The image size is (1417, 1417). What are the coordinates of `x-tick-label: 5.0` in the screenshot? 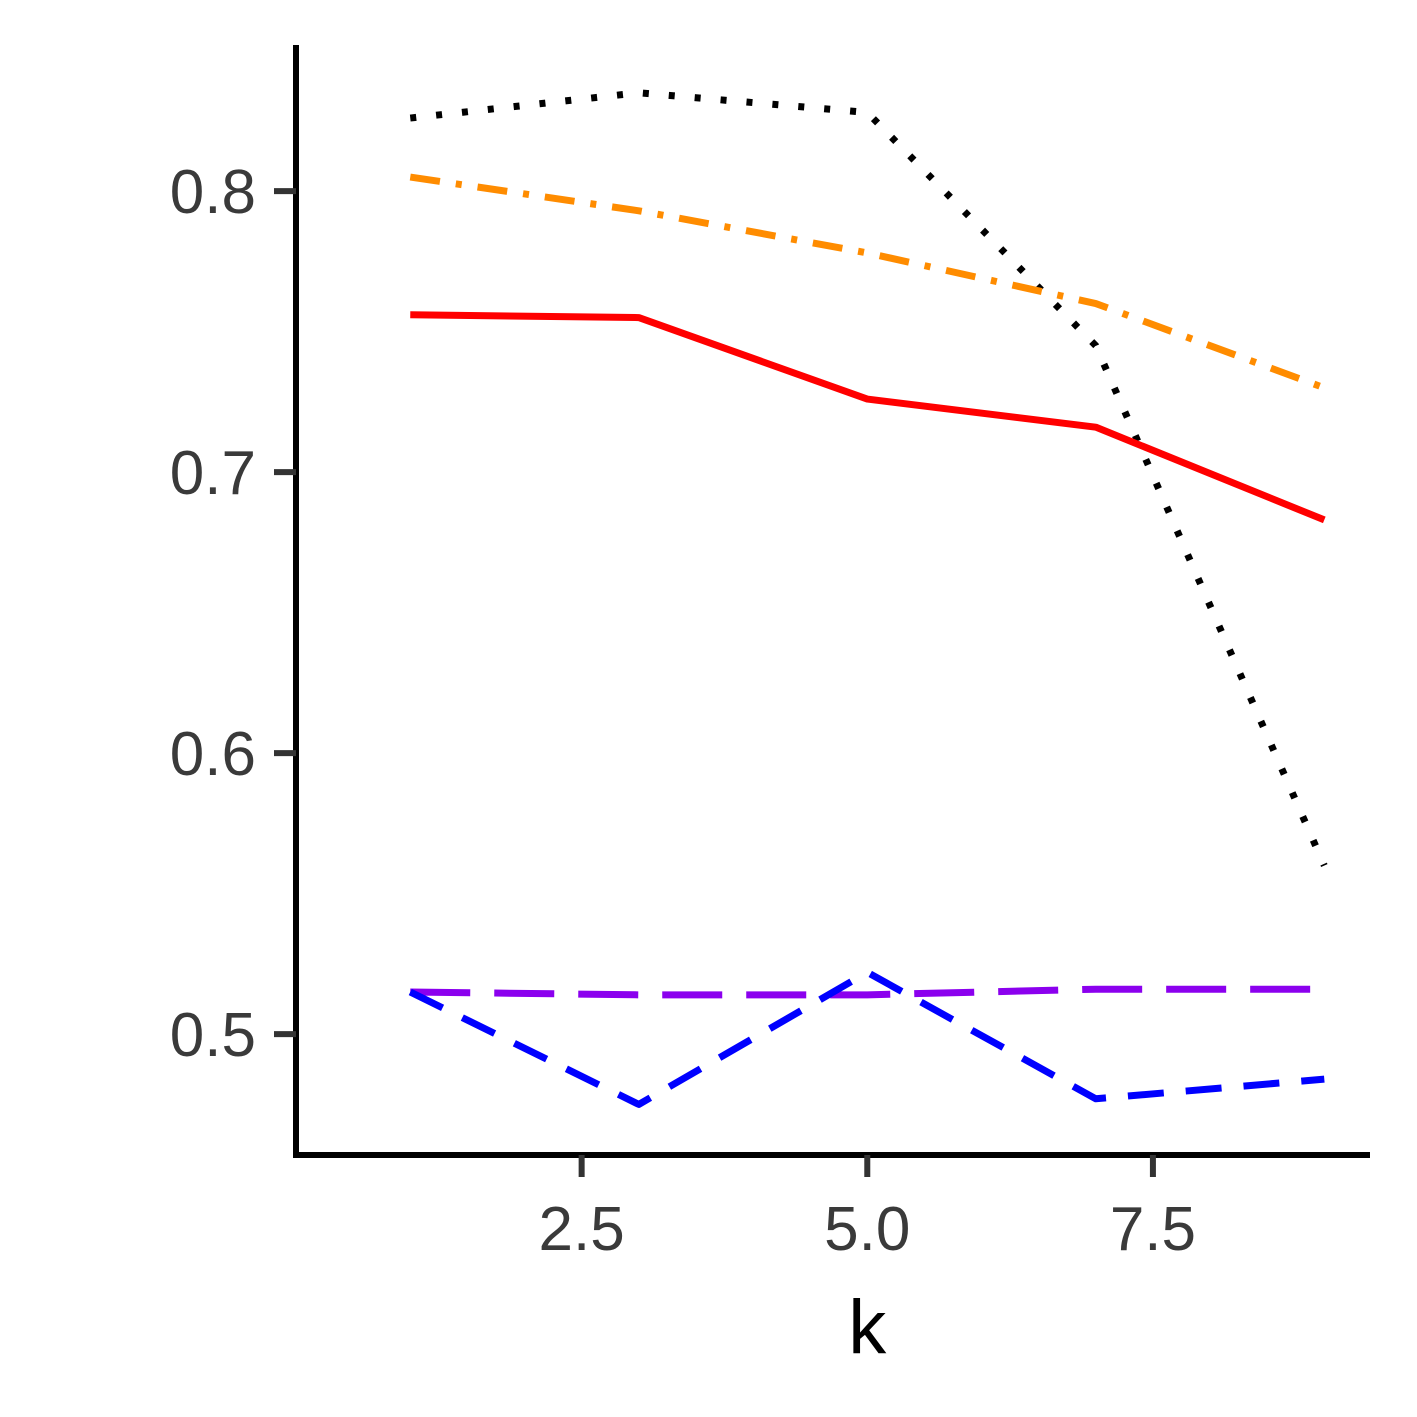 It's located at (867, 1229).